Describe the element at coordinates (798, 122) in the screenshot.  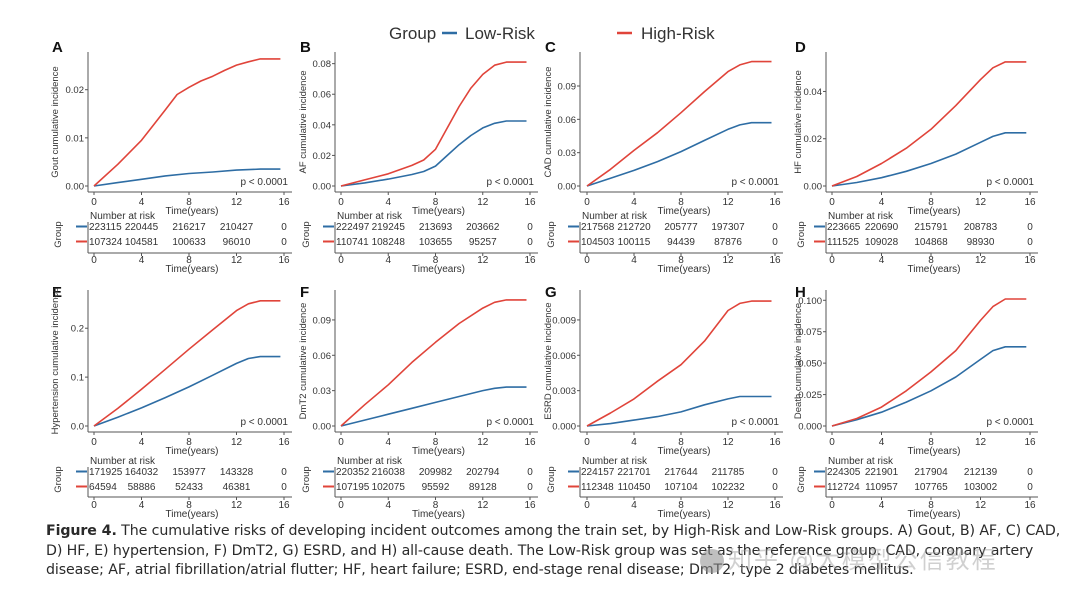
I see `y-axis-label: HF cumulative incidence` at that location.